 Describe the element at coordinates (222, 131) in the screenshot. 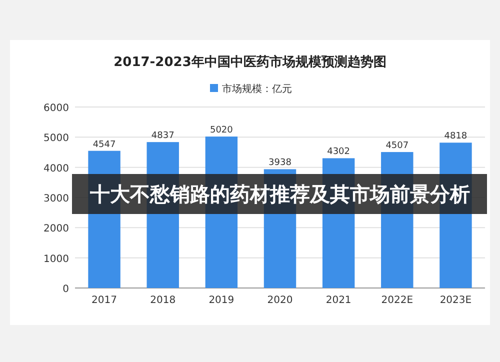

I see `data-label: 5020` at that location.